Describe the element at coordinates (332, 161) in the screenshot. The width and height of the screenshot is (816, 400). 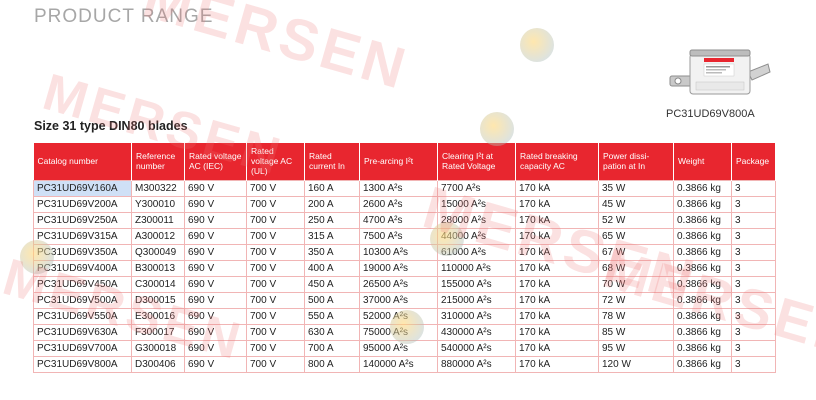
I see `column-header-rated-current: Rated current In` at that location.